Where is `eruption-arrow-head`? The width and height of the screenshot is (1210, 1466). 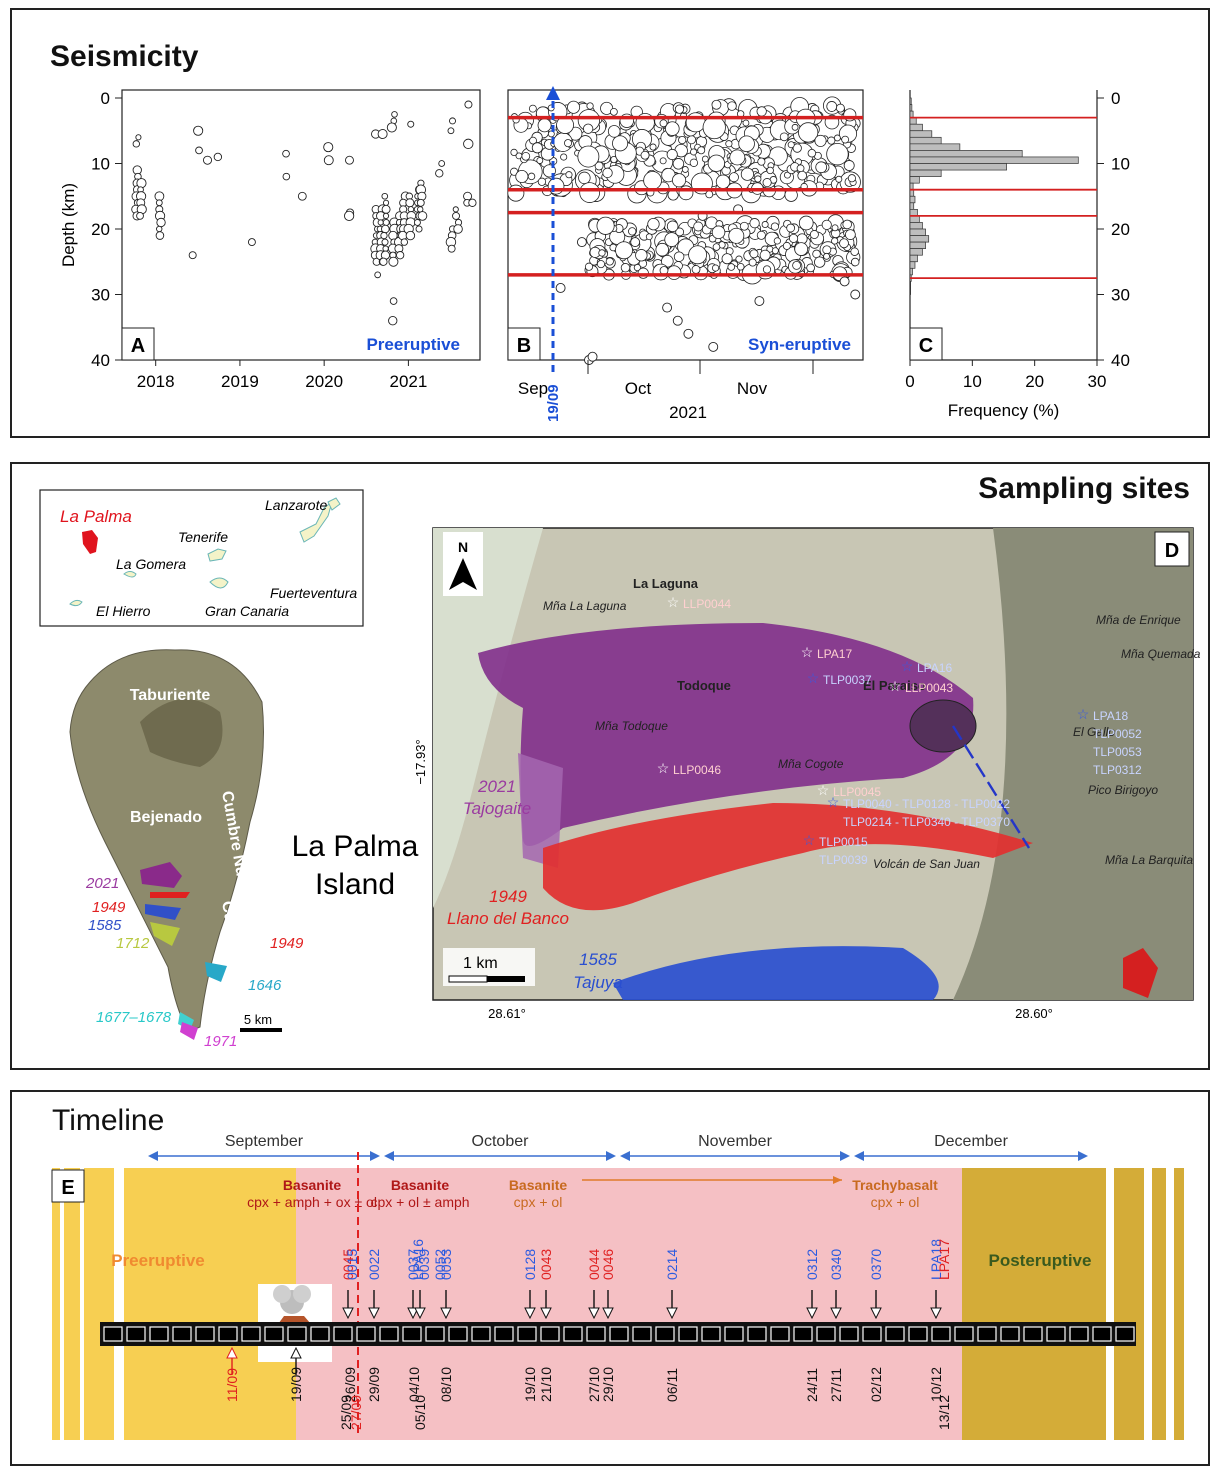
eruption-arrow-head is located at coordinates (296, 1352).